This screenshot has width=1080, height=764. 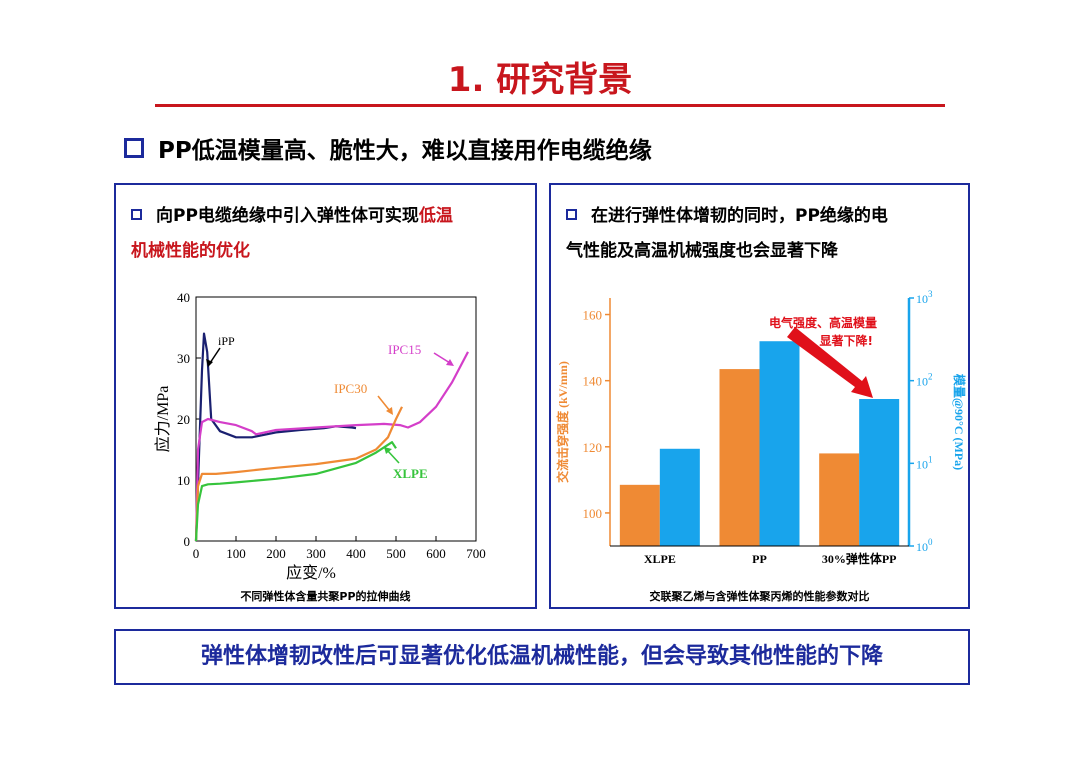 What do you see at coordinates (562, 422) in the screenshot?
I see `left-axis-label: 交流击穿强度 (kV/mm)` at bounding box center [562, 422].